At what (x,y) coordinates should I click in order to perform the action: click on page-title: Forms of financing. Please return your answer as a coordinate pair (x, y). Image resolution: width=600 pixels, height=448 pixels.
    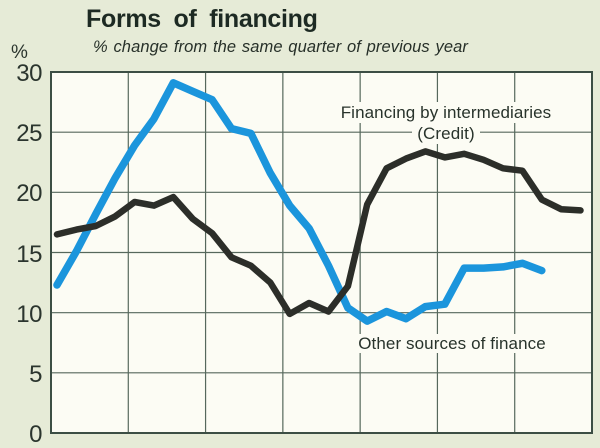
    Looking at the image, I should click on (202, 19).